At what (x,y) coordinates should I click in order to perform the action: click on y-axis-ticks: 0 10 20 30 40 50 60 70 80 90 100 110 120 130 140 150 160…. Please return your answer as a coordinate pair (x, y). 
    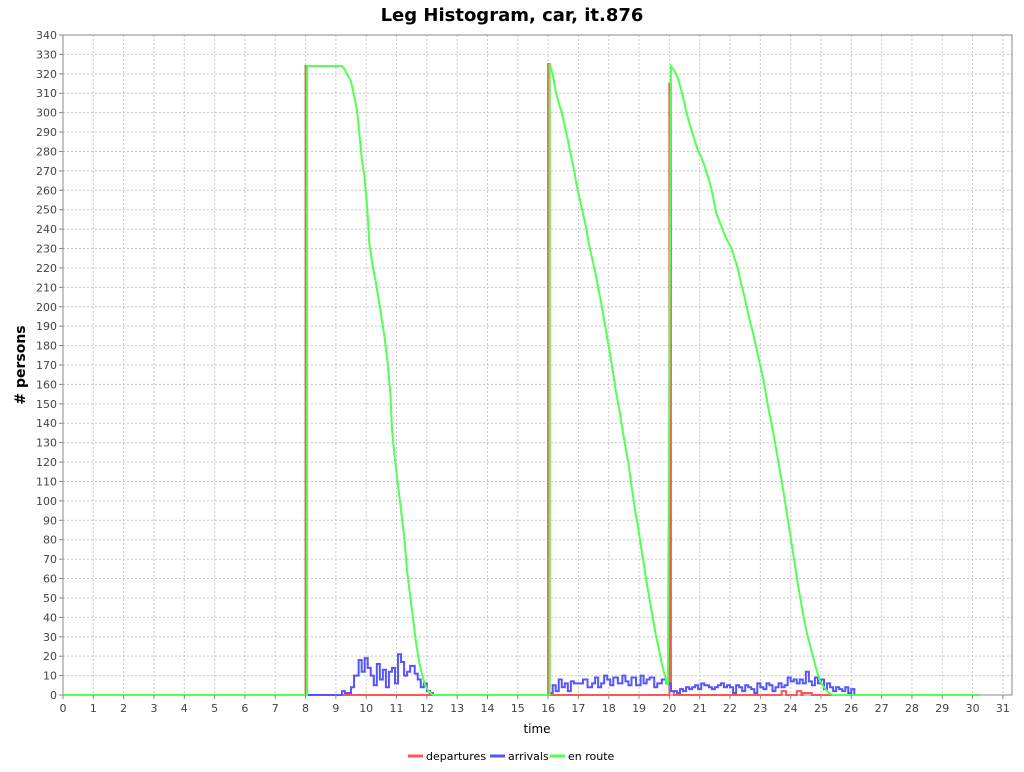
    Looking at the image, I should click on (49, 365).